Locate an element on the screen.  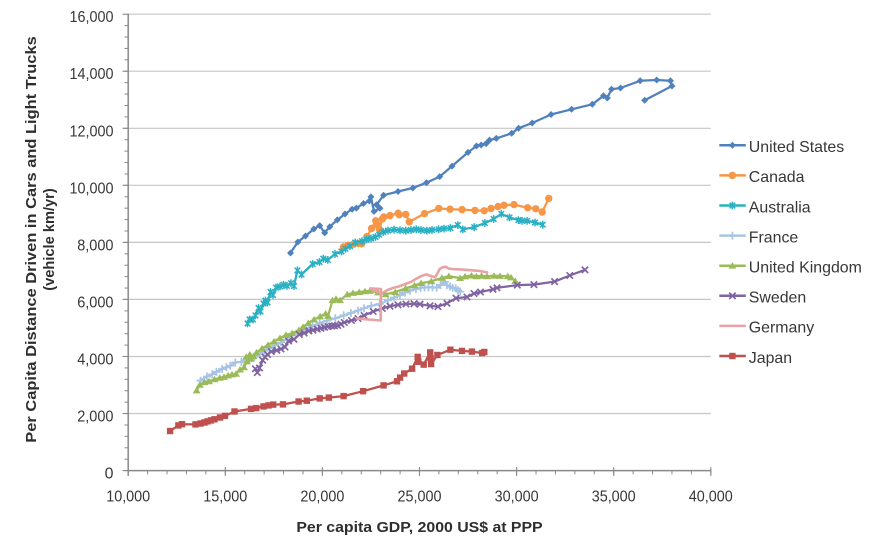
svg-text: 6,000 is located at coordinates (95, 302).